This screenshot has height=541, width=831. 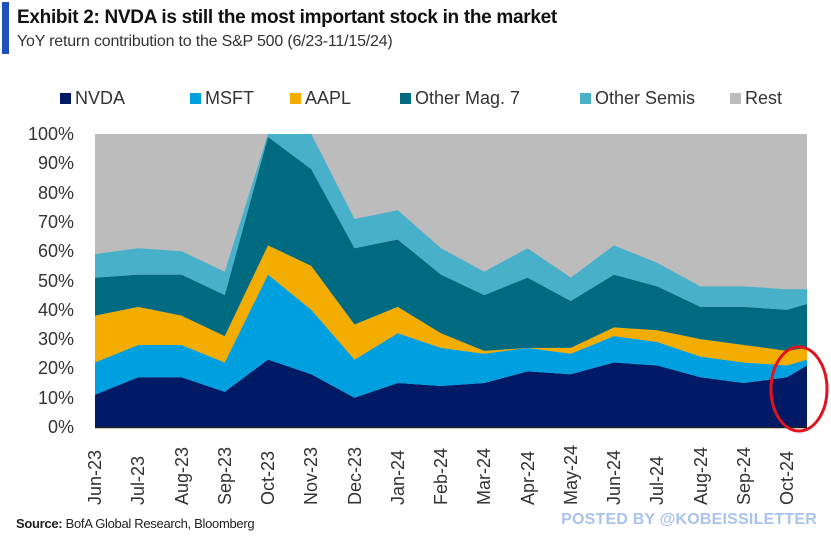 What do you see at coordinates (468, 98) in the screenshot?
I see `legend-label: Other Mag. 7` at bounding box center [468, 98].